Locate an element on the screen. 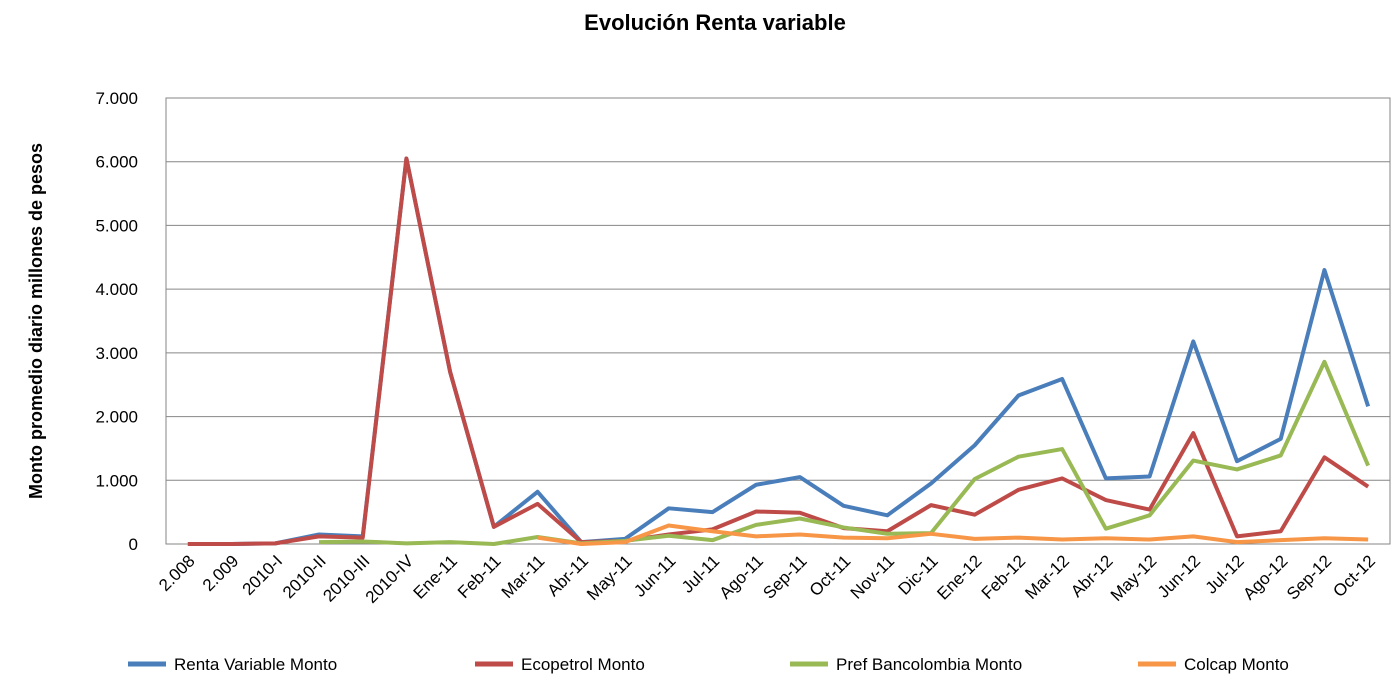  x-tick-label: Jun-12 is located at coordinates (1179, 576).